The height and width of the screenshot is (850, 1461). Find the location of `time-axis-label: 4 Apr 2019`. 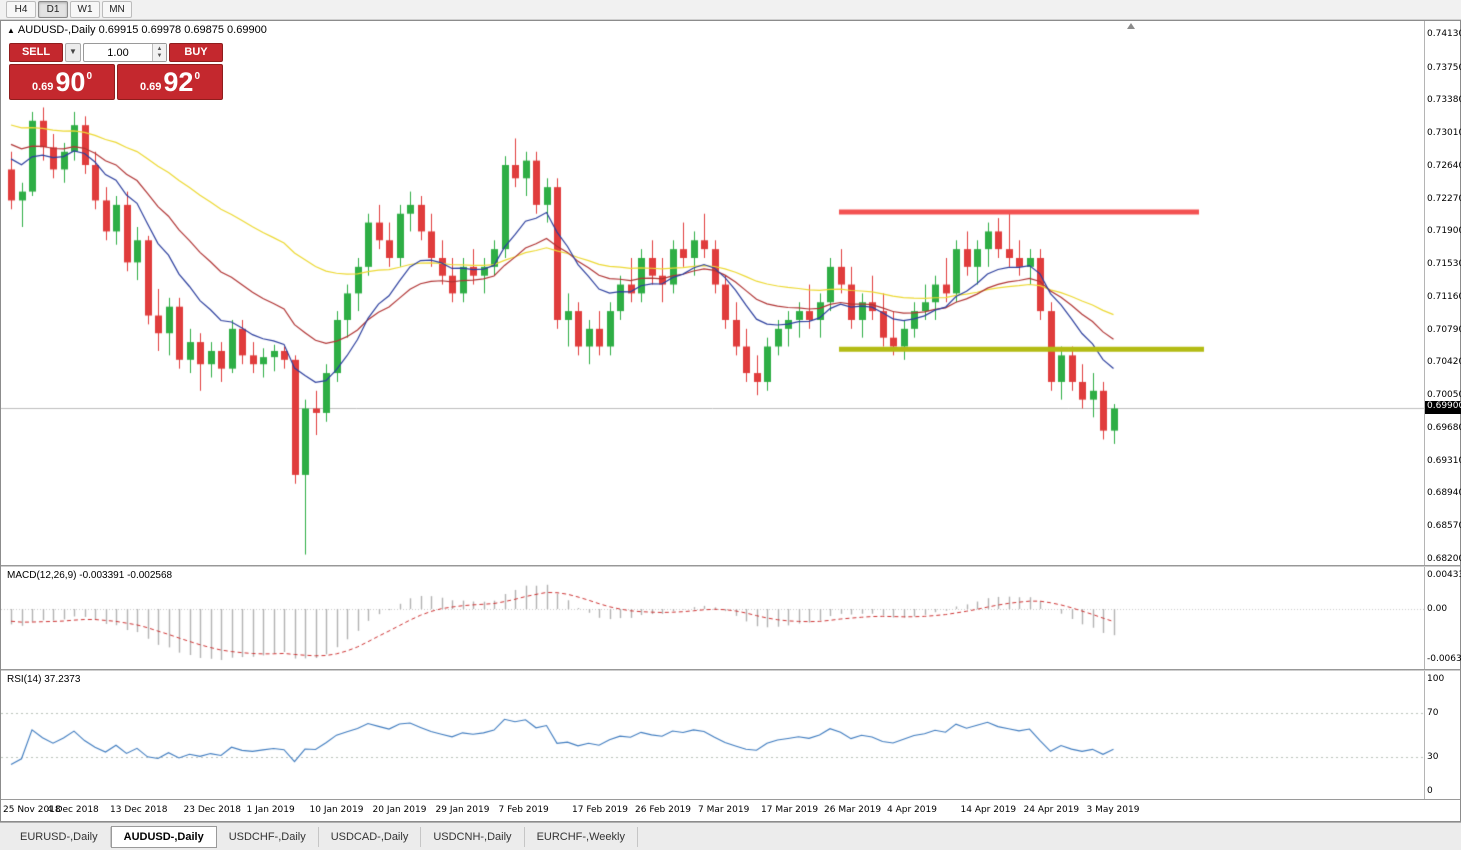

time-axis-label: 4 Apr 2019 is located at coordinates (912, 810).